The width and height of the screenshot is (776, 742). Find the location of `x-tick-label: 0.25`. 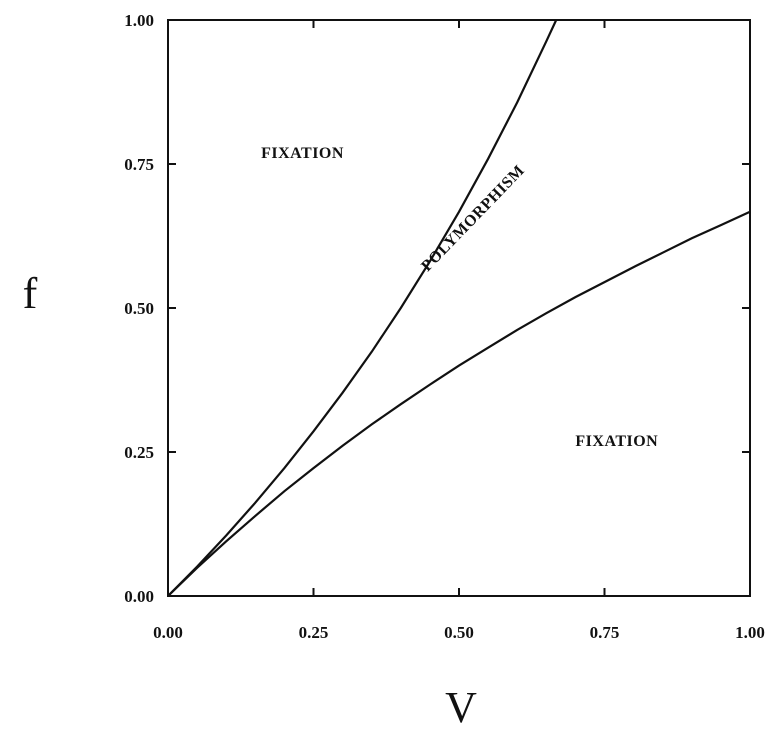

x-tick-label: 0.25 is located at coordinates (314, 632).